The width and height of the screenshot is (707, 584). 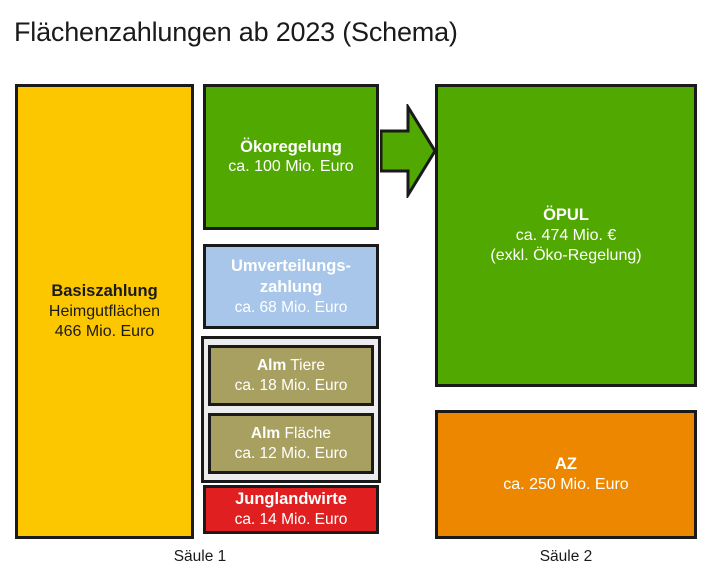 What do you see at coordinates (291, 157) in the screenshot?
I see `box-oekoregelung: Ökoregelung ca. 100 Mio. Euro` at bounding box center [291, 157].